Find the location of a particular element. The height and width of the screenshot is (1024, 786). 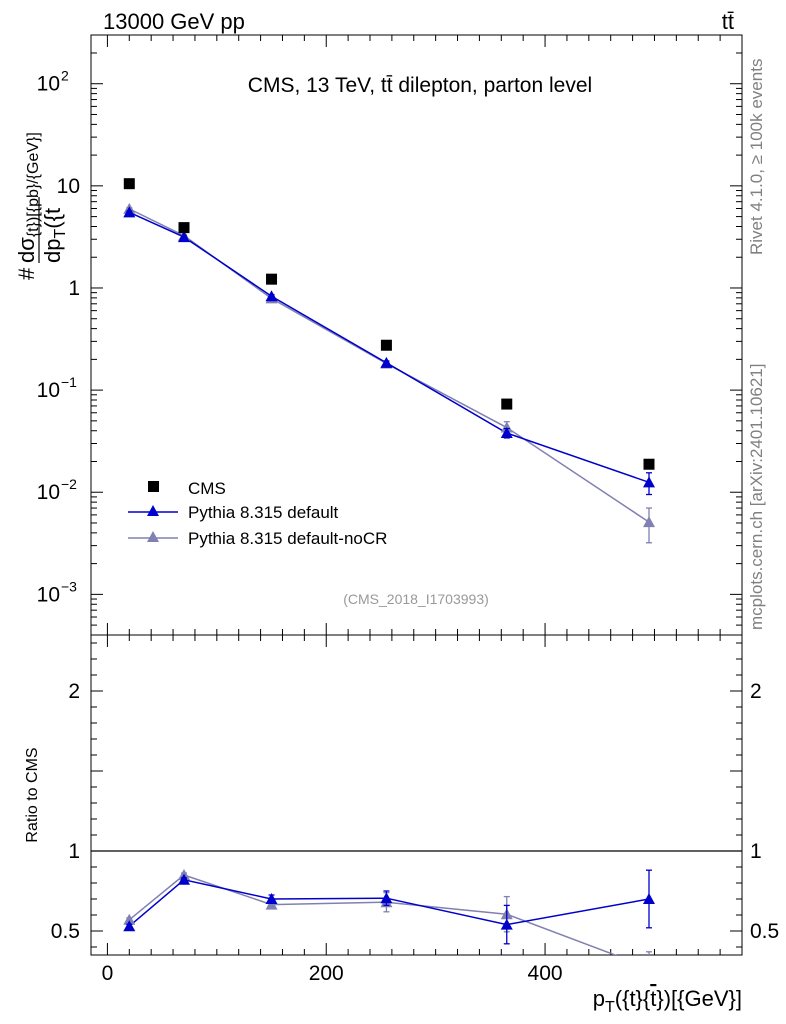

y-label-num: dσ{t})[{pb}/{GeV}] is located at coordinates (28, 197).